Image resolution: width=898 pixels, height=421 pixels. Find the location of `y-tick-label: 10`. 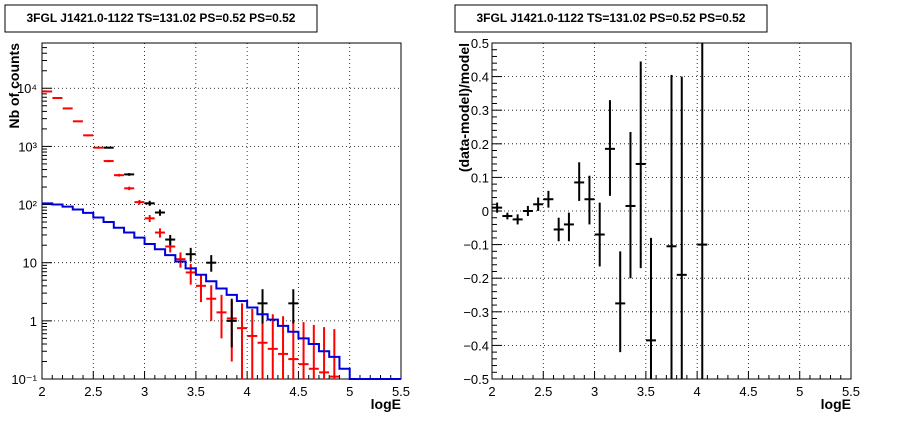

y-tick-label: 10 is located at coordinates (30, 263).